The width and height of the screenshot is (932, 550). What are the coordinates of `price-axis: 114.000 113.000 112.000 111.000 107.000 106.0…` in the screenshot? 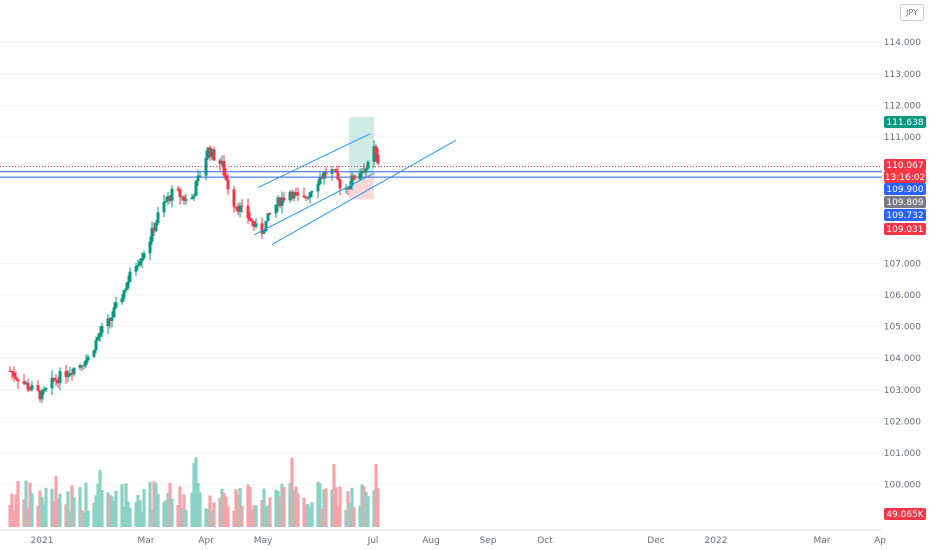 It's located at (902, 264).